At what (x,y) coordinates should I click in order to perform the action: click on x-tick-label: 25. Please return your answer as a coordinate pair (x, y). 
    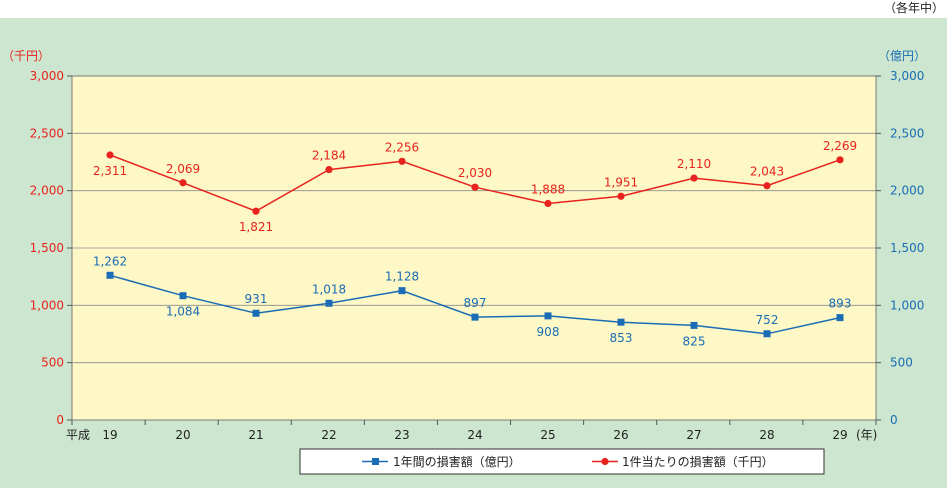
    Looking at the image, I should click on (547, 435).